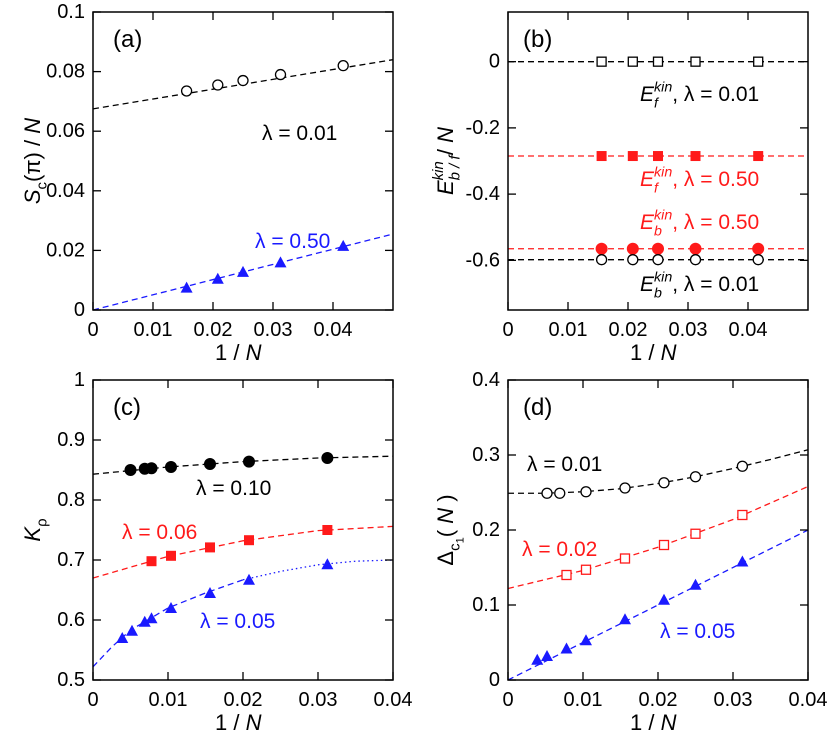 The width and height of the screenshot is (830, 735). I want to click on text-part: λ = 0.05, so click(237, 621).